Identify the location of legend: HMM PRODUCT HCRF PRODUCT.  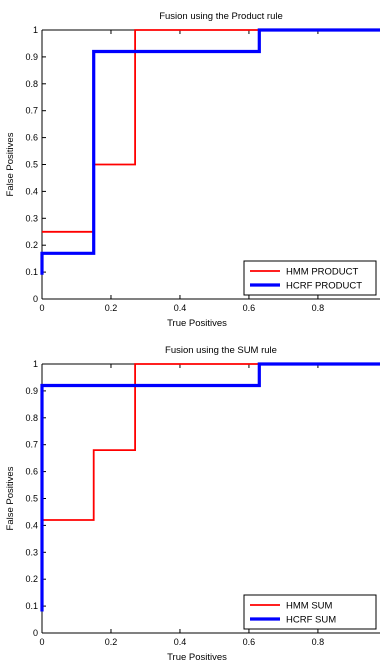
(310, 278).